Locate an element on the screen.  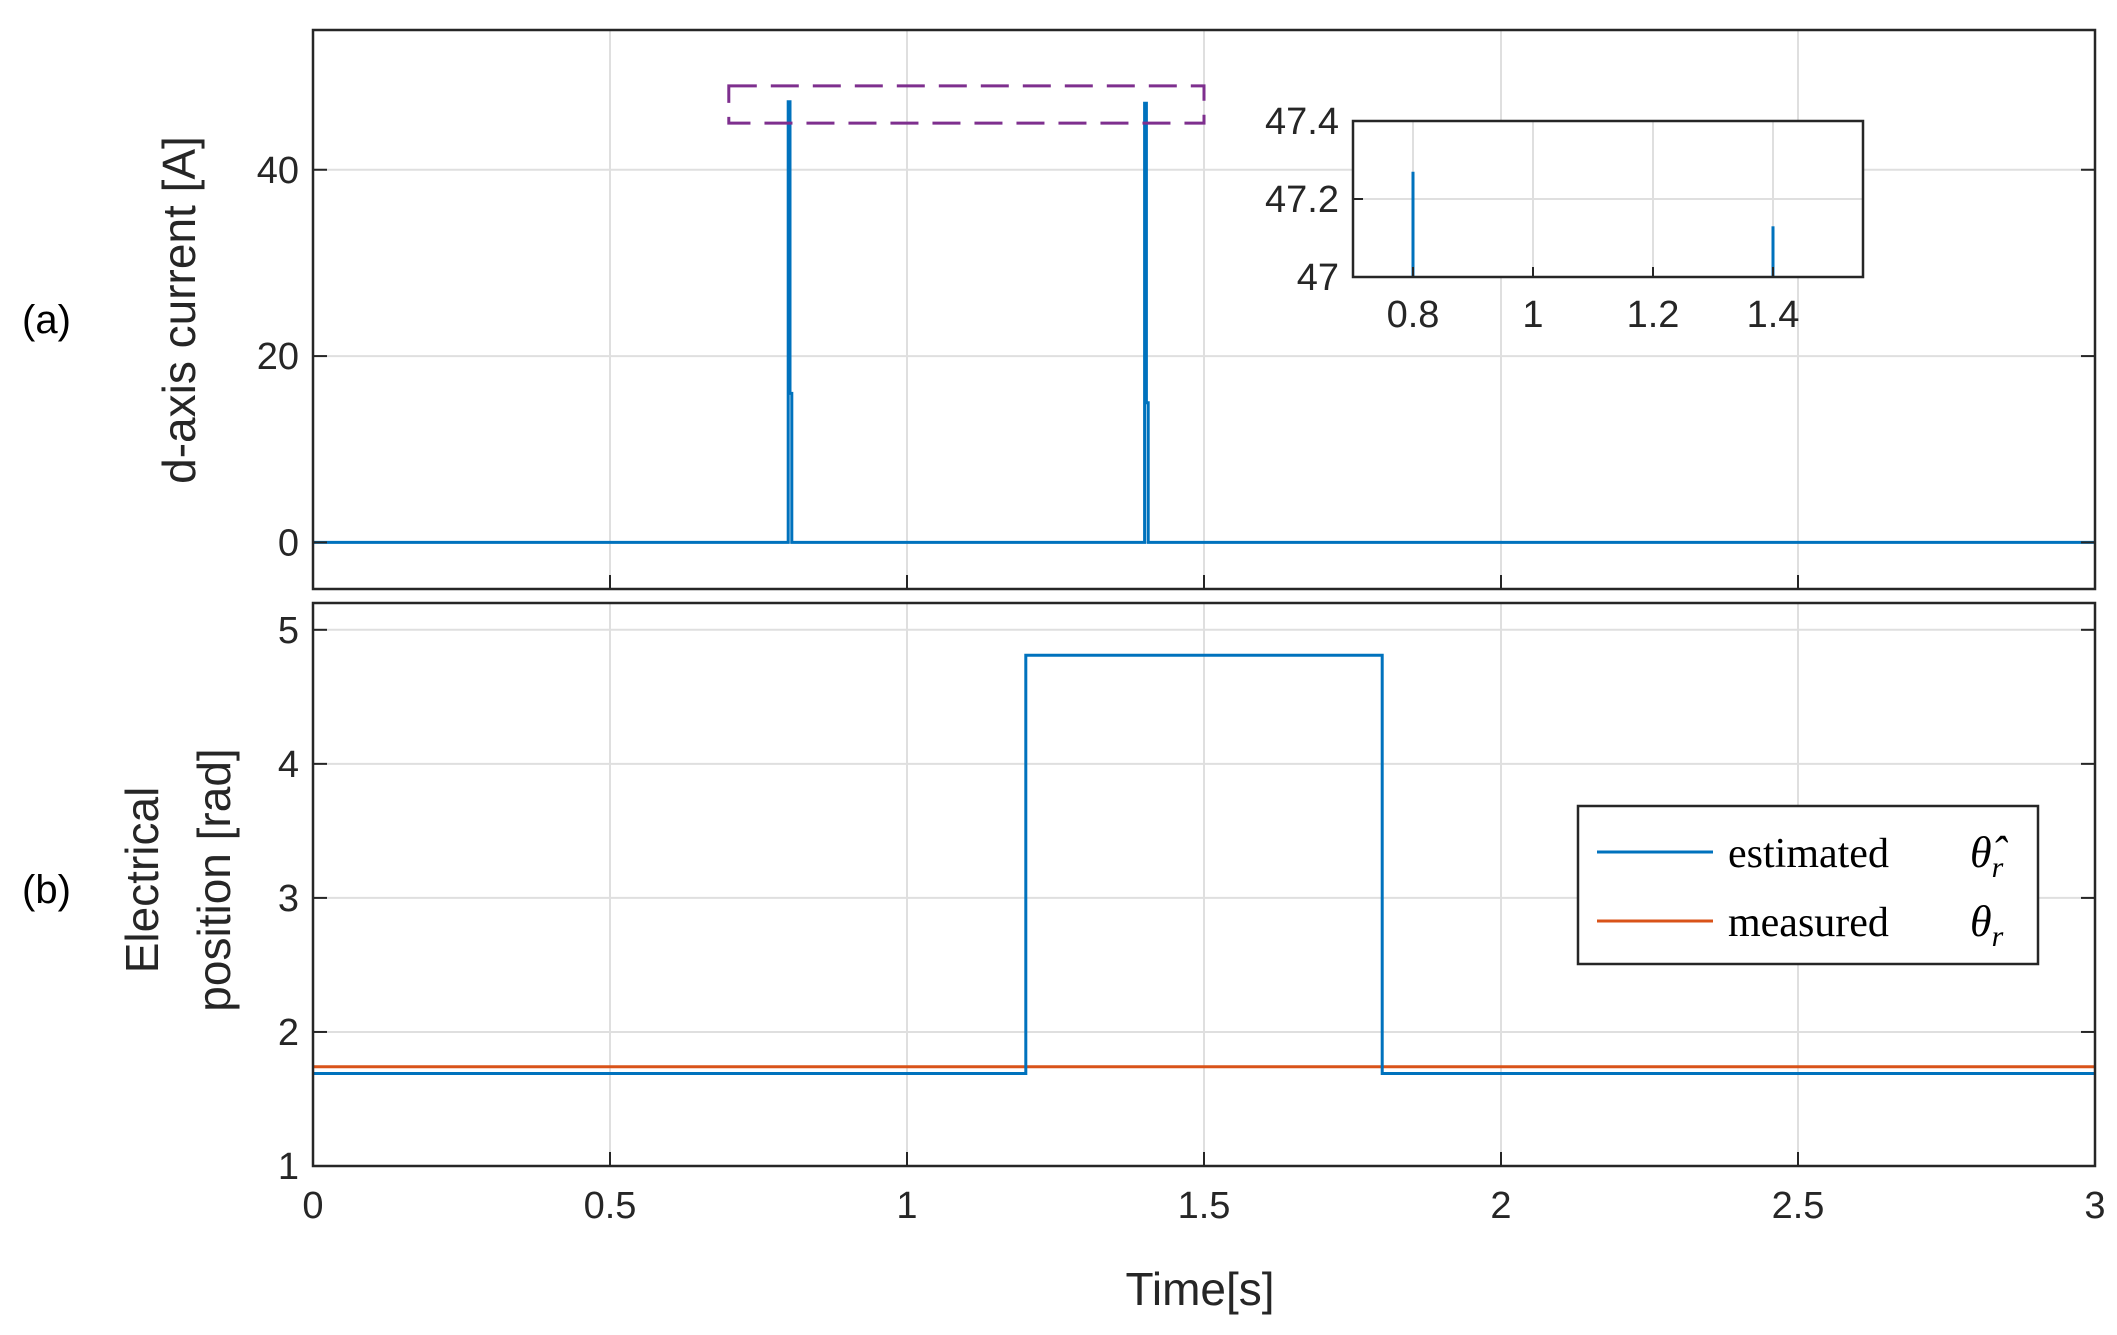
panel-a-ytick-label: 20 is located at coordinates (278, 357).